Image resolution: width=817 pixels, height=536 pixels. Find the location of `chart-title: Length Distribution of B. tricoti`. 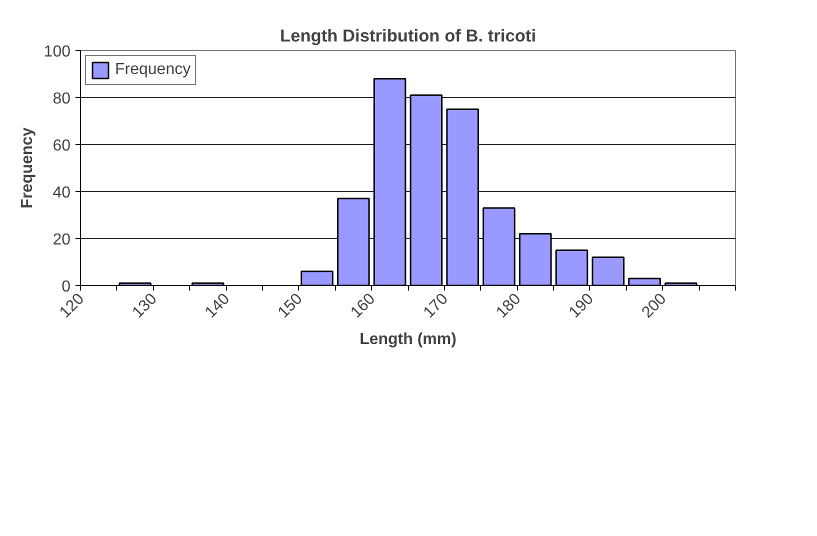

chart-title: Length Distribution of B. tricoti is located at coordinates (408, 36).